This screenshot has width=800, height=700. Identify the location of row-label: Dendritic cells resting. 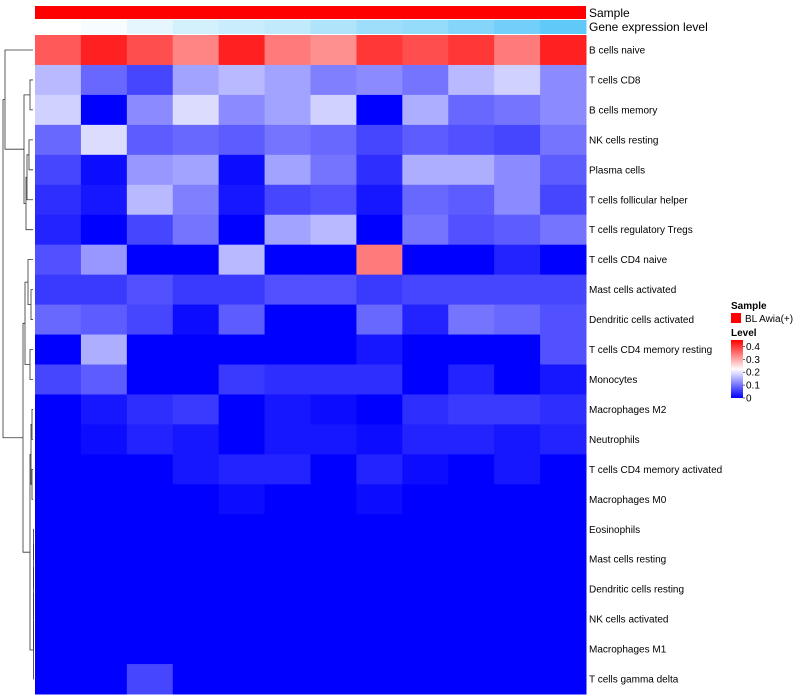
(636, 590).